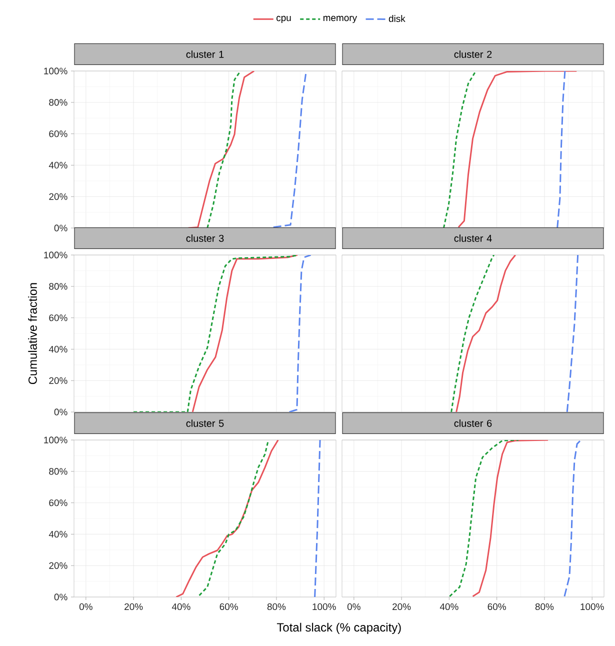 The height and width of the screenshot is (646, 615). I want to click on legend-label: cpu, so click(283, 19).